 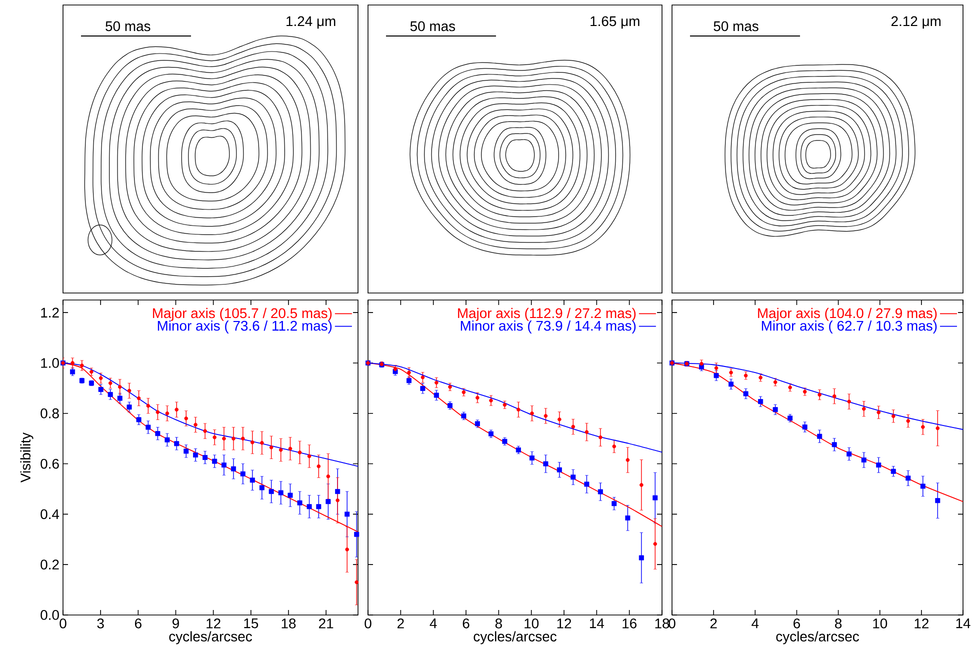 I want to click on y-axis-title: Visibility, so click(x=27, y=457).